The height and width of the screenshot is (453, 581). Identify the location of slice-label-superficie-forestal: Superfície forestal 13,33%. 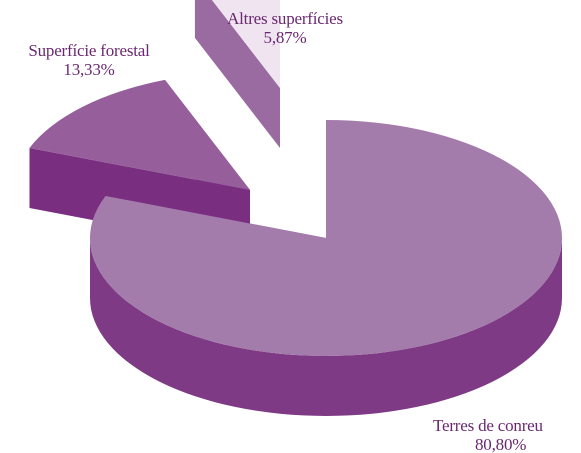
(89, 60).